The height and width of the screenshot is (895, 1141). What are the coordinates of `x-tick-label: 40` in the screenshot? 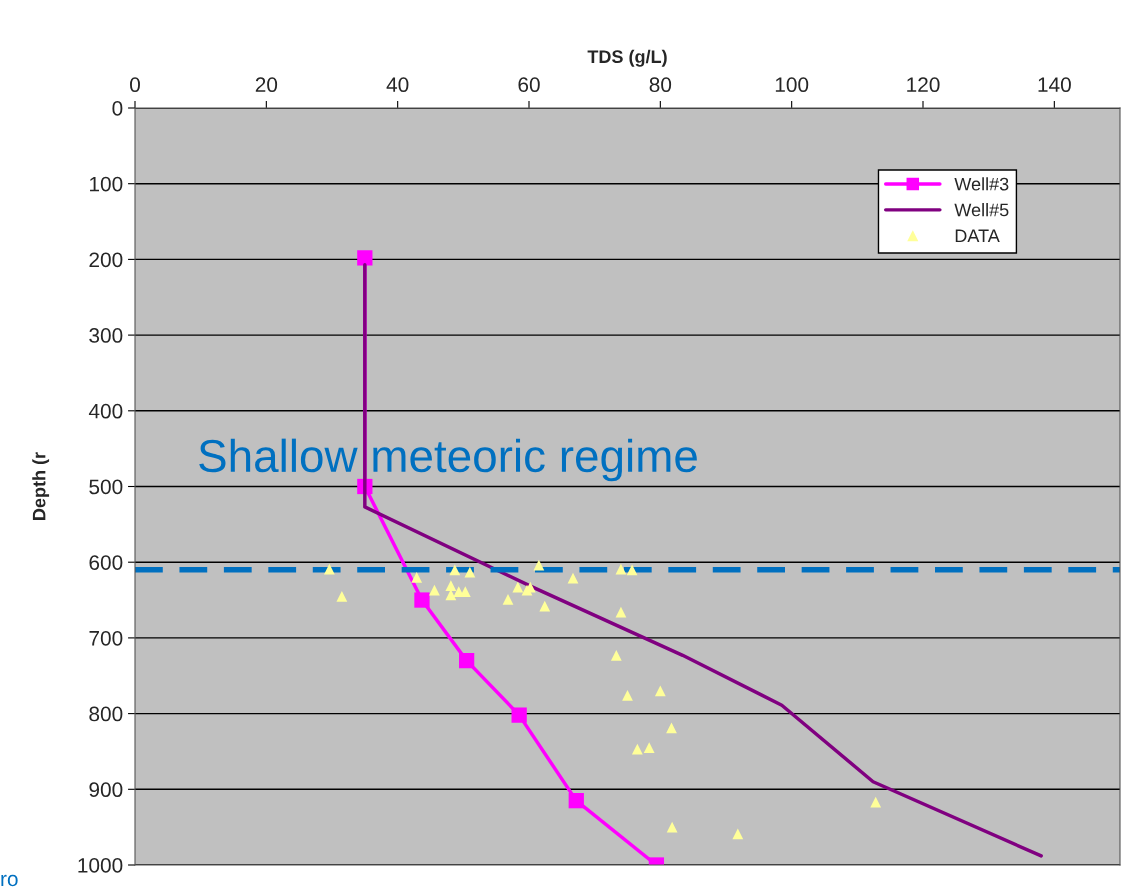 It's located at (397, 85).